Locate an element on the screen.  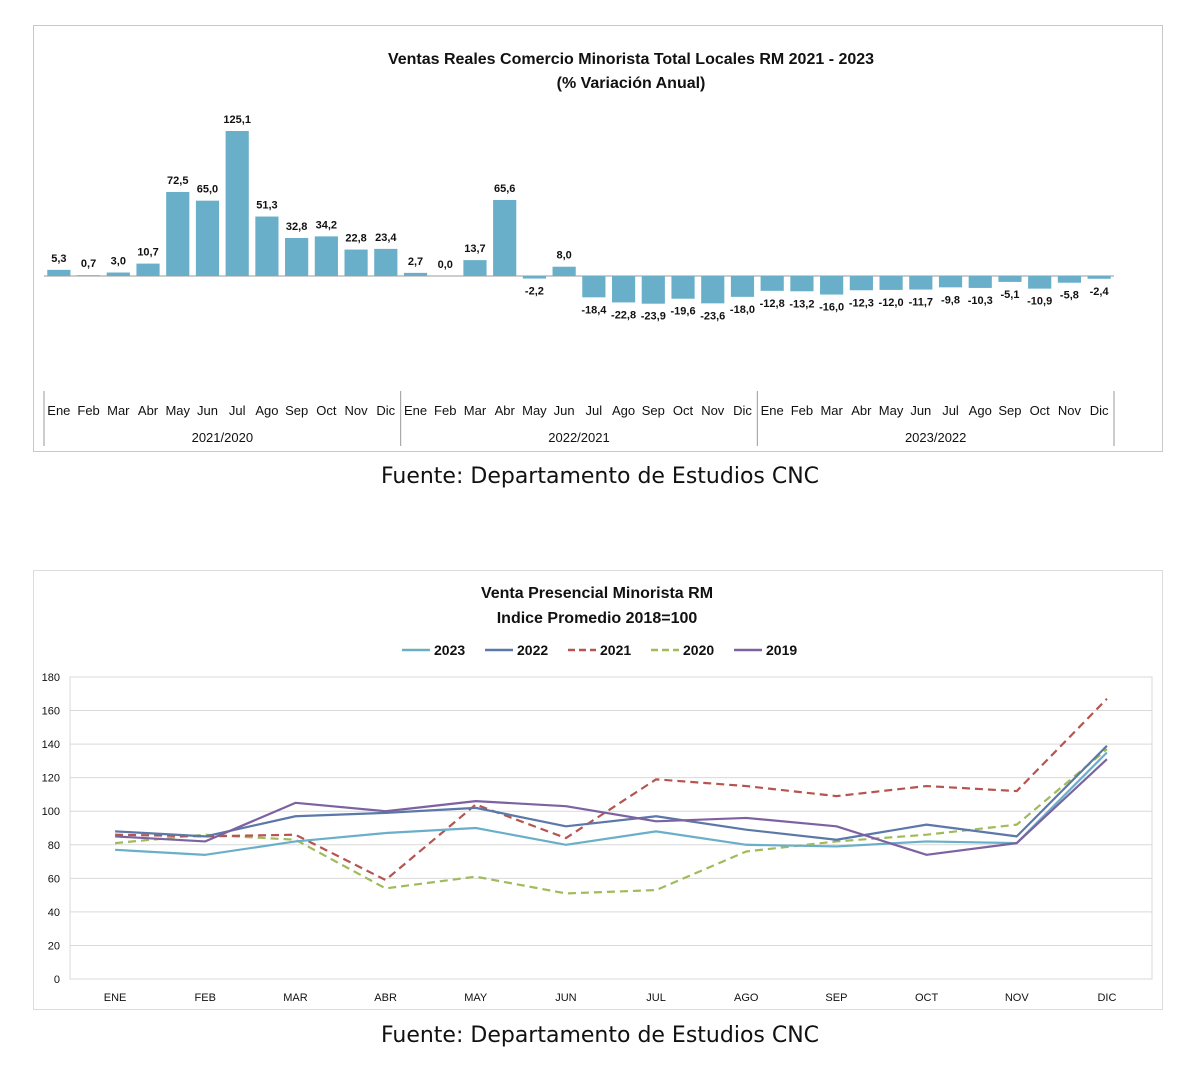
bar-value-label: 72,5 is located at coordinates (177, 181).